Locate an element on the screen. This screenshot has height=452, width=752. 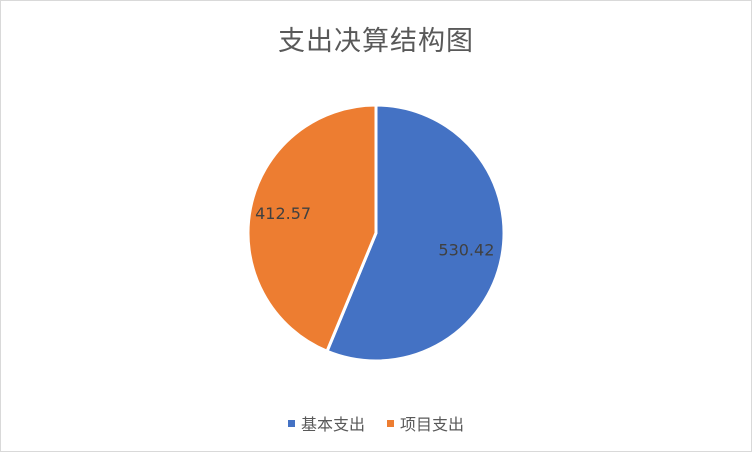
legend-label-project: 项目支出 is located at coordinates (432, 424).